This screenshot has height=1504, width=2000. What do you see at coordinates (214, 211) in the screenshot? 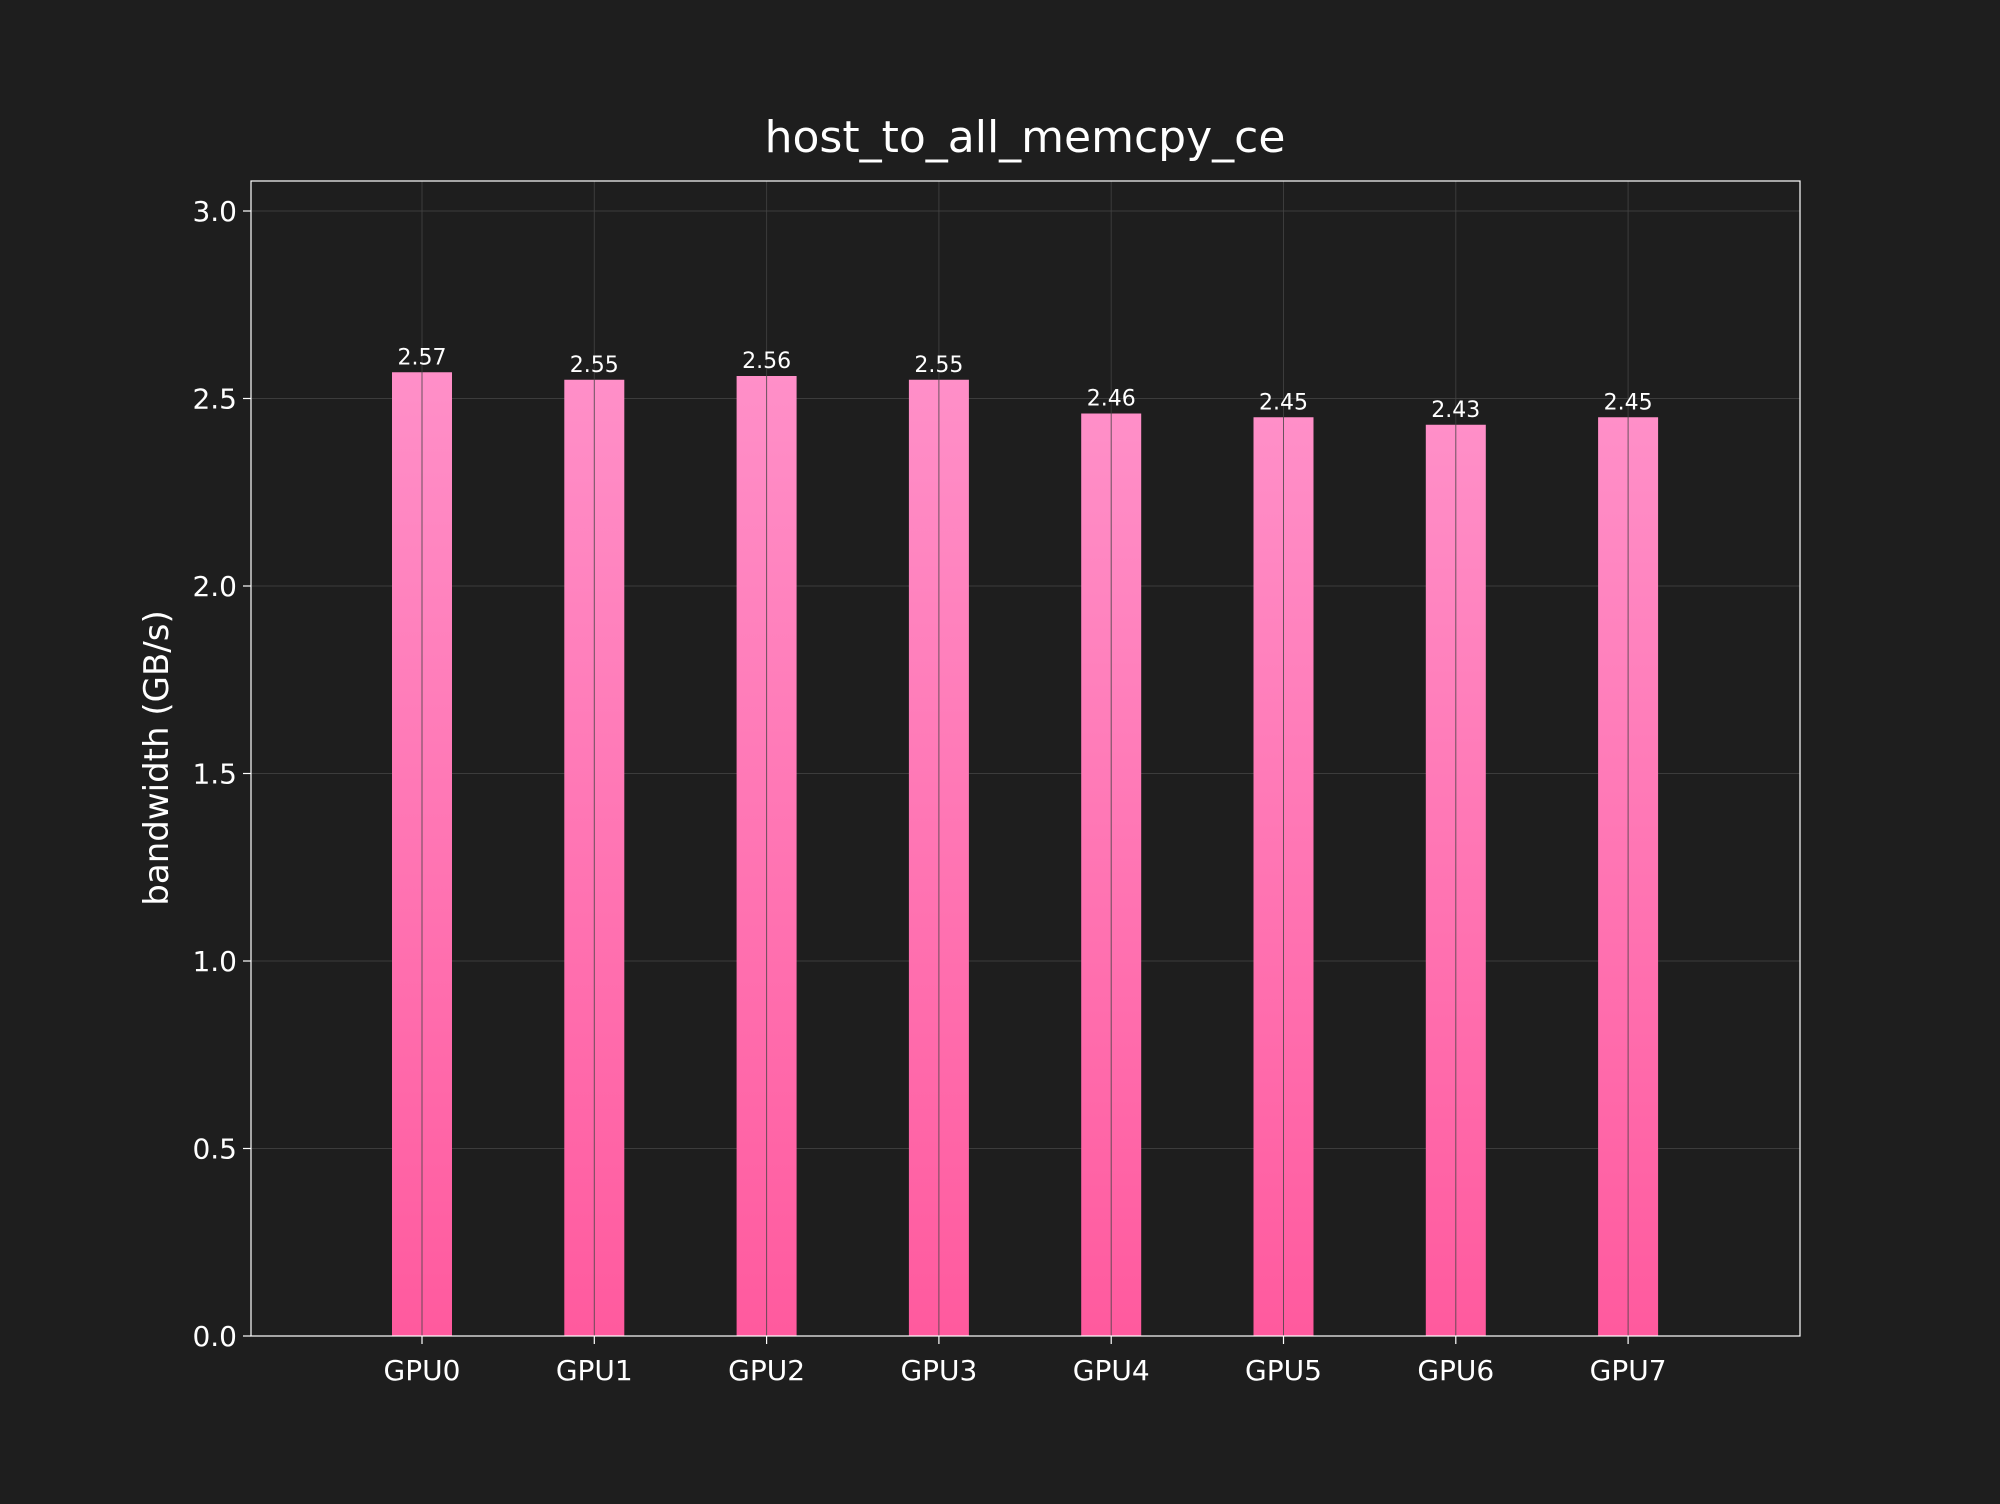
I see `y-tick-label: 3.0` at bounding box center [214, 211].